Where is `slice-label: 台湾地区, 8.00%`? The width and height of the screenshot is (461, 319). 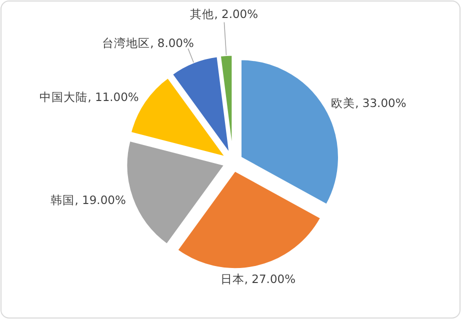
slice-label: 台湾地区, 8.00% is located at coordinates (148, 43).